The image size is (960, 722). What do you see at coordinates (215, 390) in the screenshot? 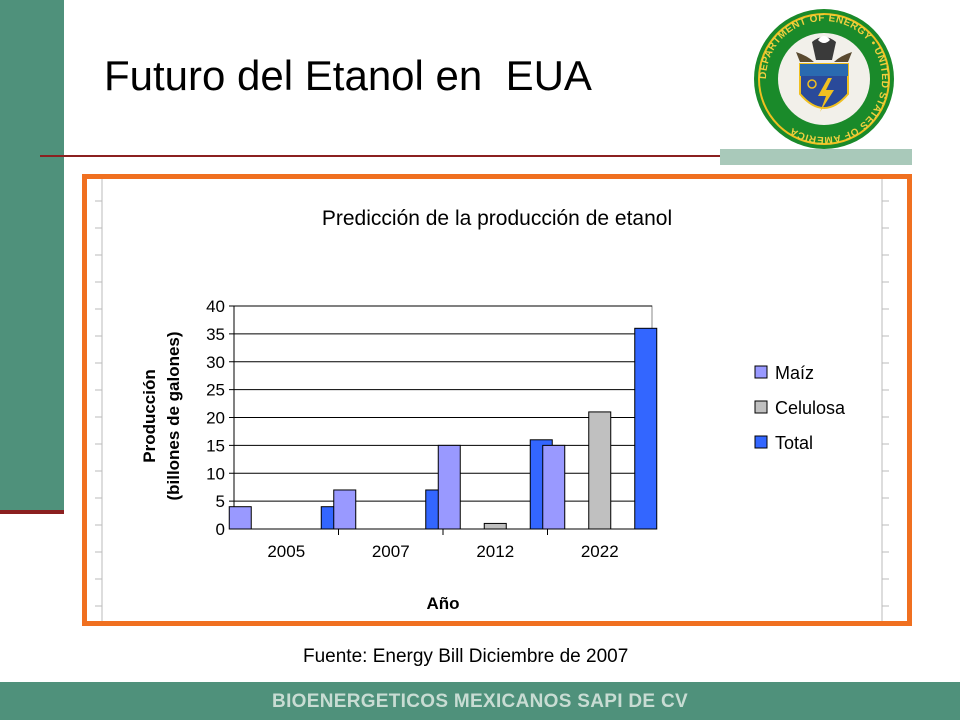
I see `y-tick-label: 25` at bounding box center [215, 390].